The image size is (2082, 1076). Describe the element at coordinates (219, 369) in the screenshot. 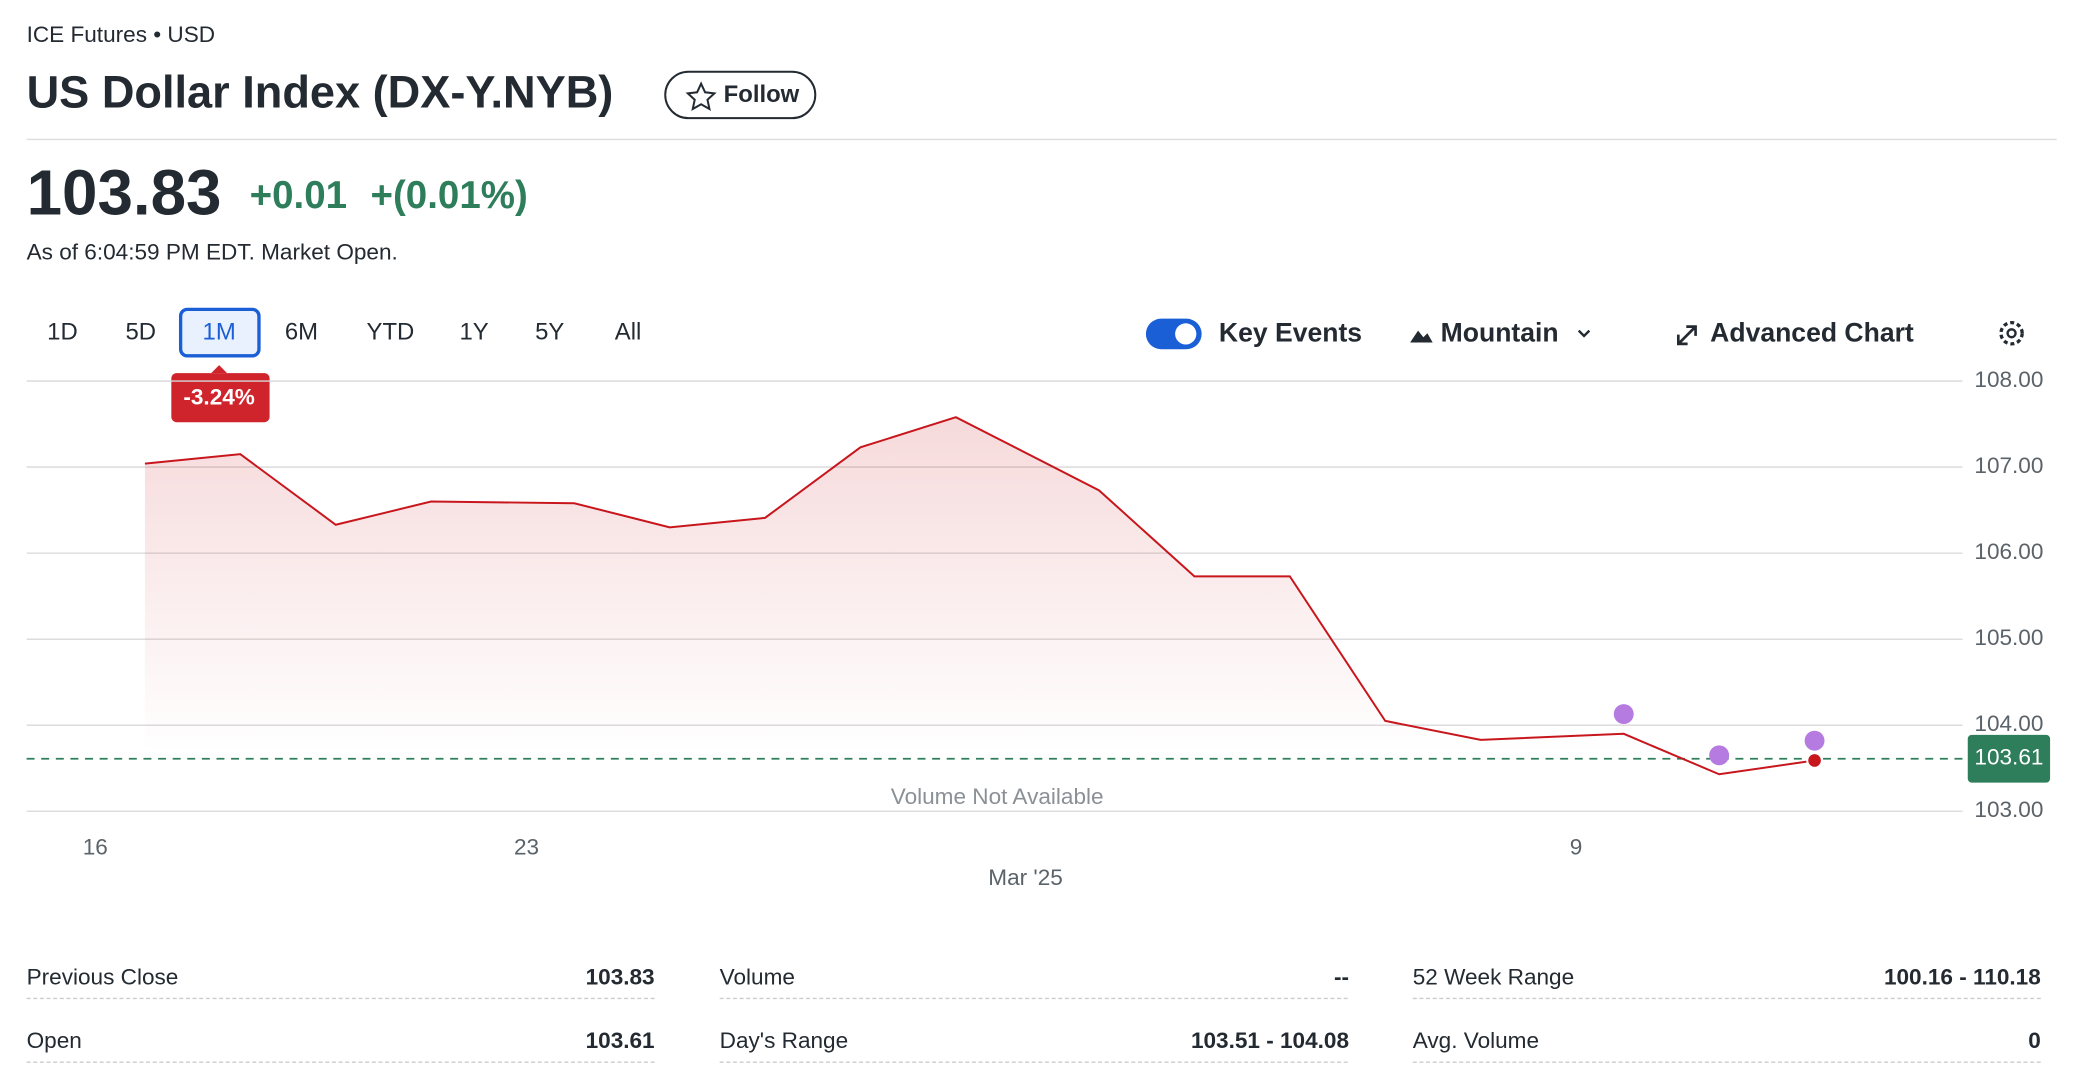

I see `badge-pointer` at that location.